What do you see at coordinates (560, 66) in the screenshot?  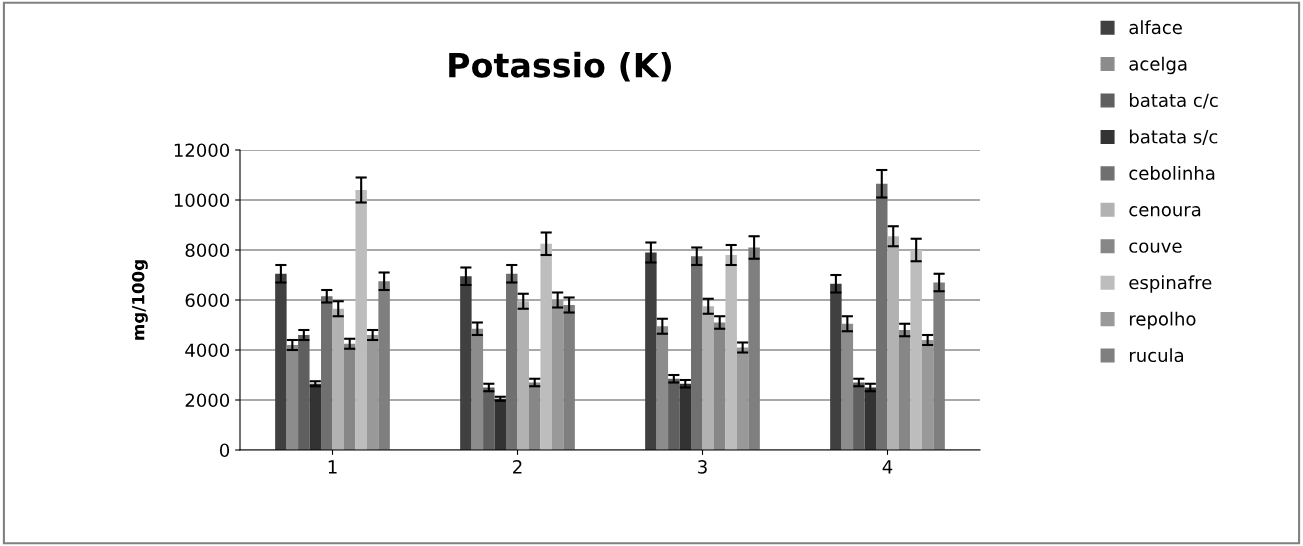 I see `chart-title: Potassio (K)` at bounding box center [560, 66].